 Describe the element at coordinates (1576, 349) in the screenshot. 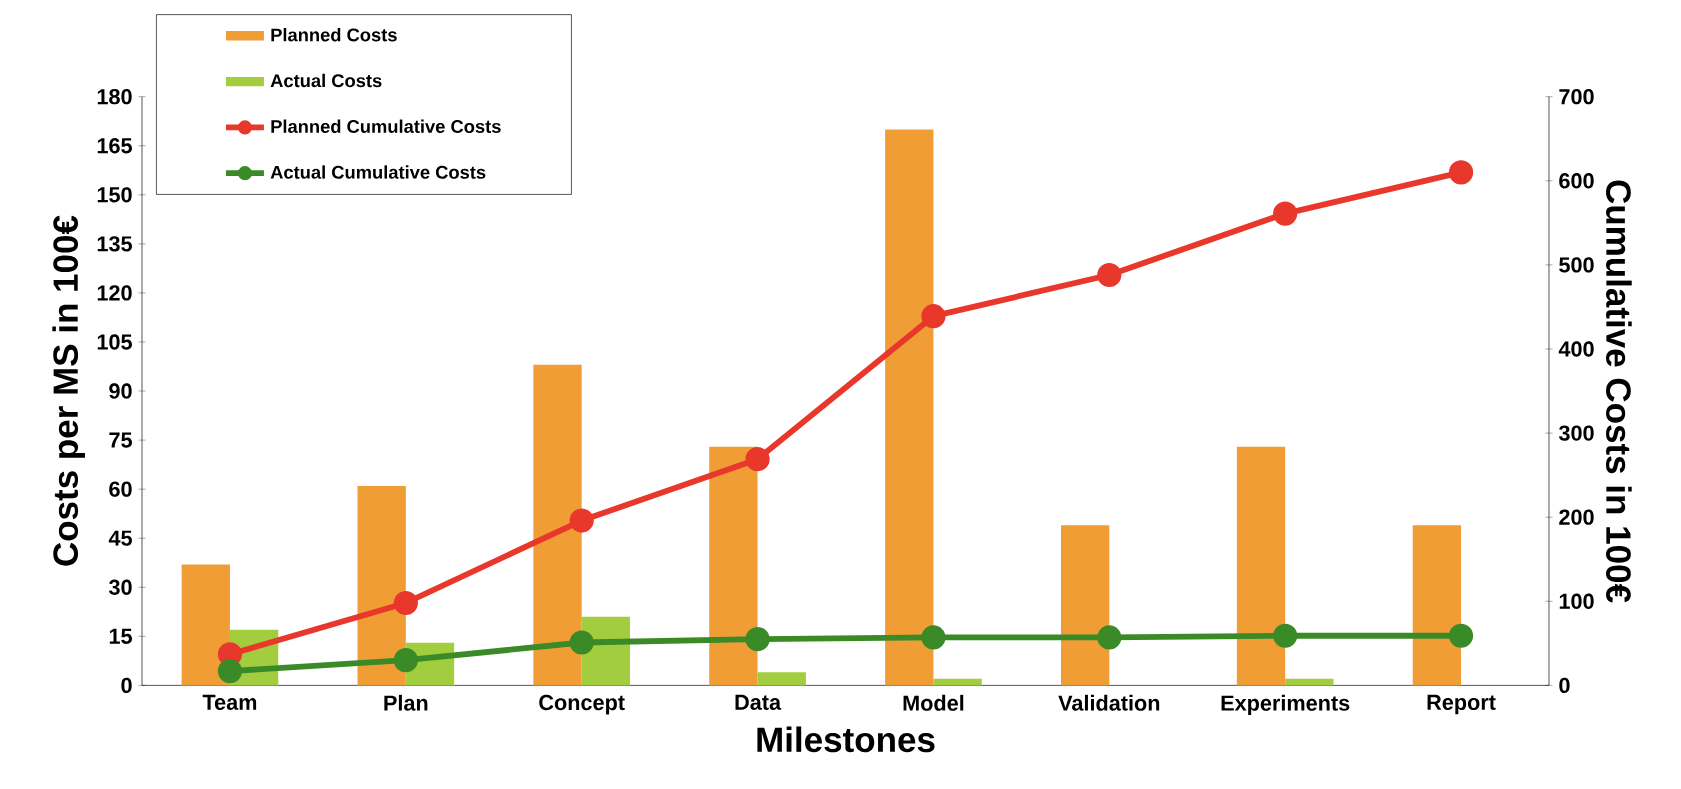

I see `y2-tick-label: 400` at that location.